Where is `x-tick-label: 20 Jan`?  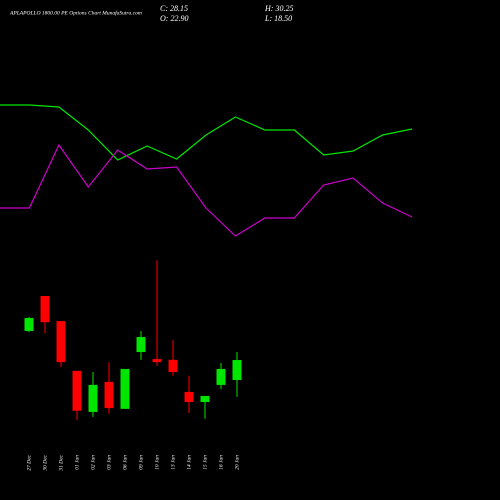 x-tick-label: 20 Jan is located at coordinates (237, 462).